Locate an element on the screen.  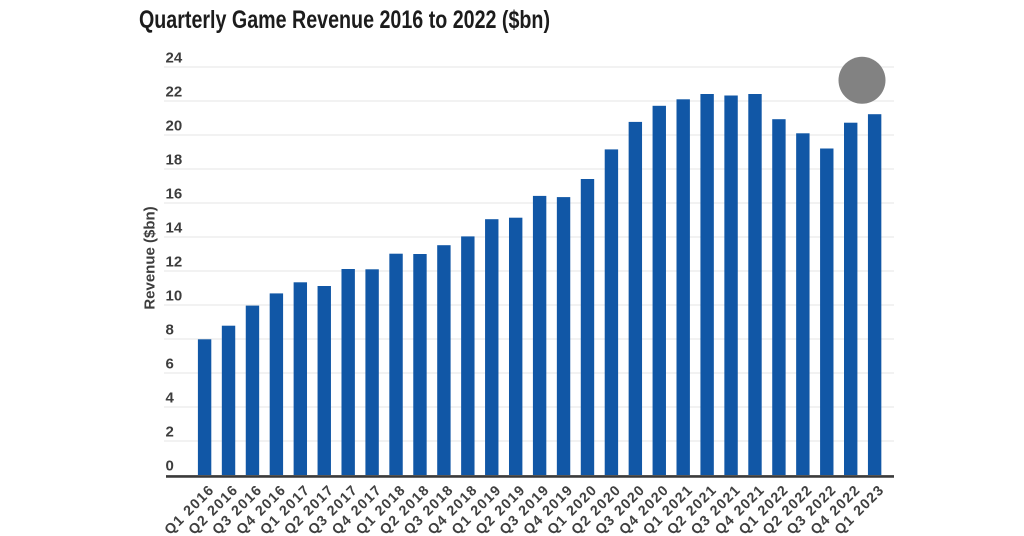
svg-text: 2 is located at coordinates (170, 432).